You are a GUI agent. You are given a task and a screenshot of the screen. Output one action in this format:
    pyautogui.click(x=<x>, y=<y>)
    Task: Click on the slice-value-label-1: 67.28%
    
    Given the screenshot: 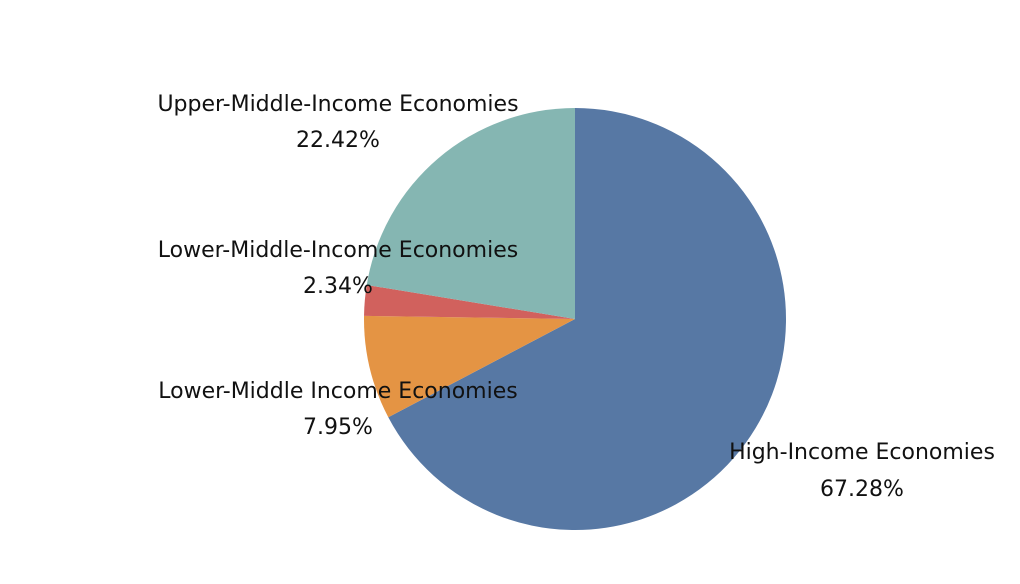 What is the action you would take?
    pyautogui.click(x=862, y=489)
    